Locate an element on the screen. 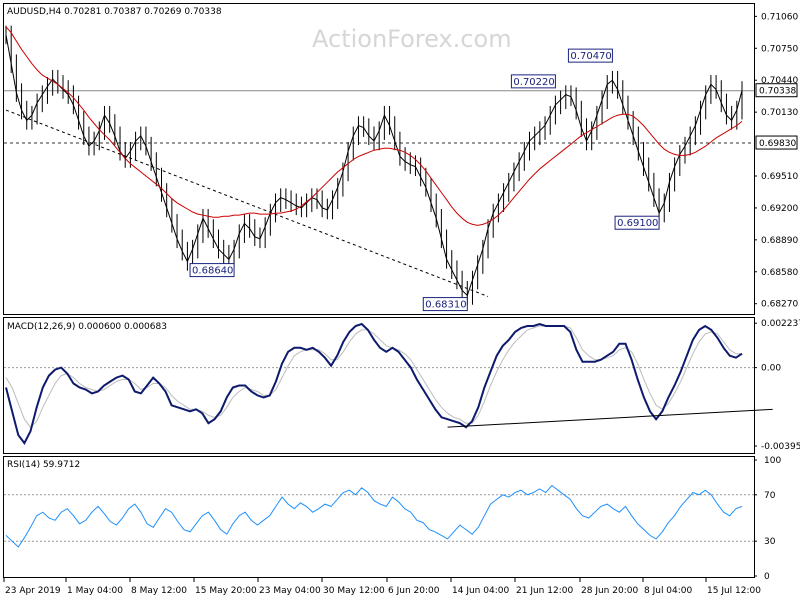 This screenshot has height=600, width=800. rsi-line is located at coordinates (374, 516).